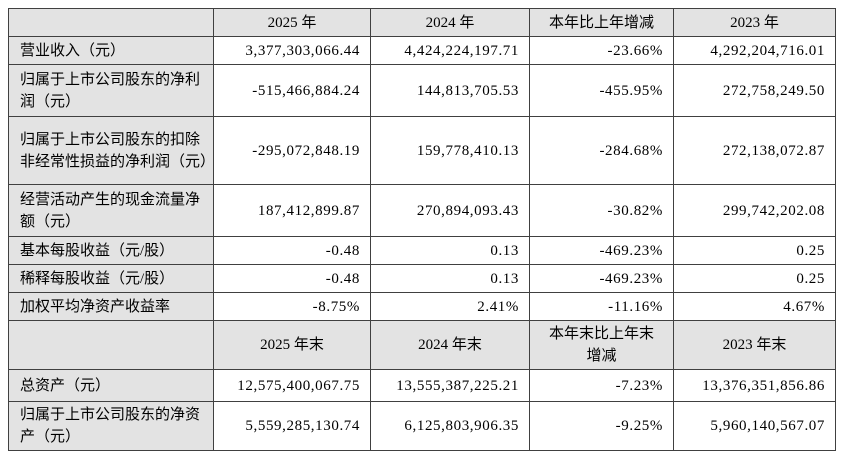 The image size is (843, 451). Describe the element at coordinates (111, 210) in the screenshot. I see `row-label: 经营活动产生的现金流量净额（元）` at that location.